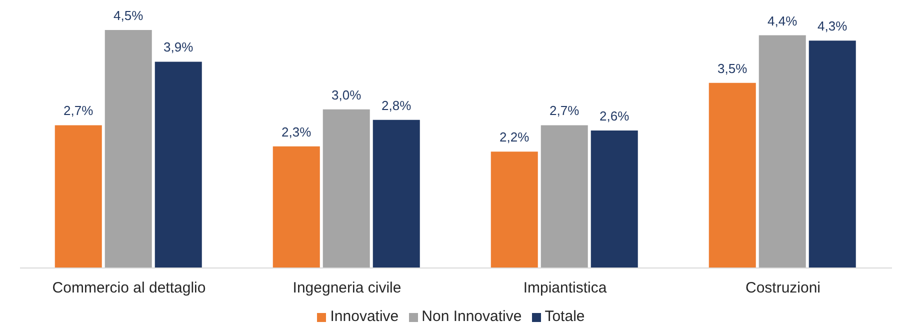 This screenshot has width=907, height=330. I want to click on x-tick-label: Ingegneria civile, so click(347, 288).